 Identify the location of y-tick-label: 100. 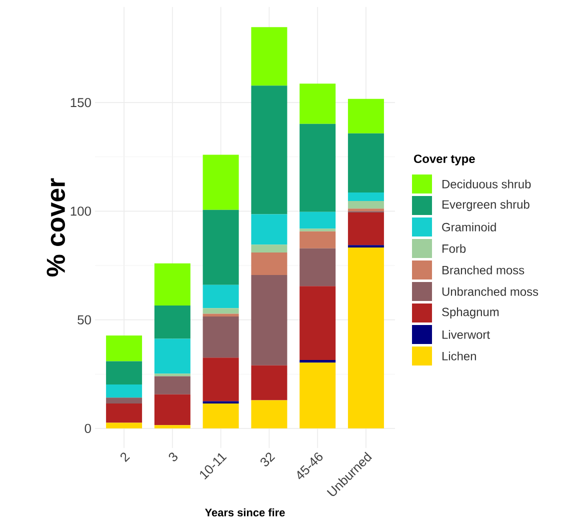
(80, 211).